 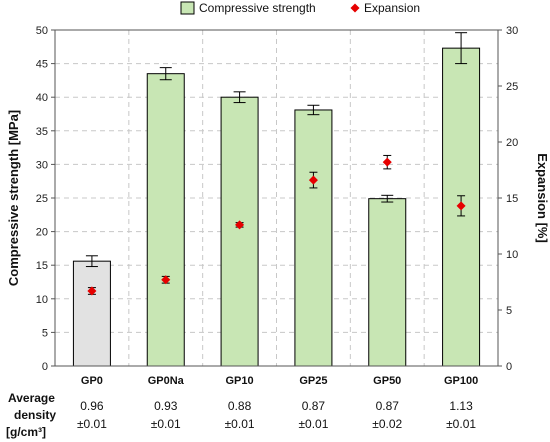 What do you see at coordinates (42, 233) in the screenshot?
I see `y-tick-label: 20` at bounding box center [42, 233].